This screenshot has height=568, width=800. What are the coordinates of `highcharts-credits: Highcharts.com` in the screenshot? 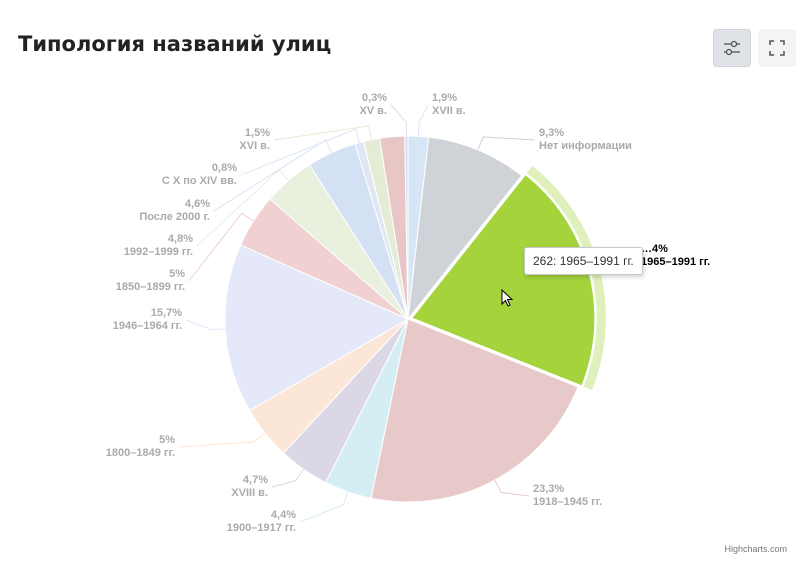 It's located at (755, 549).